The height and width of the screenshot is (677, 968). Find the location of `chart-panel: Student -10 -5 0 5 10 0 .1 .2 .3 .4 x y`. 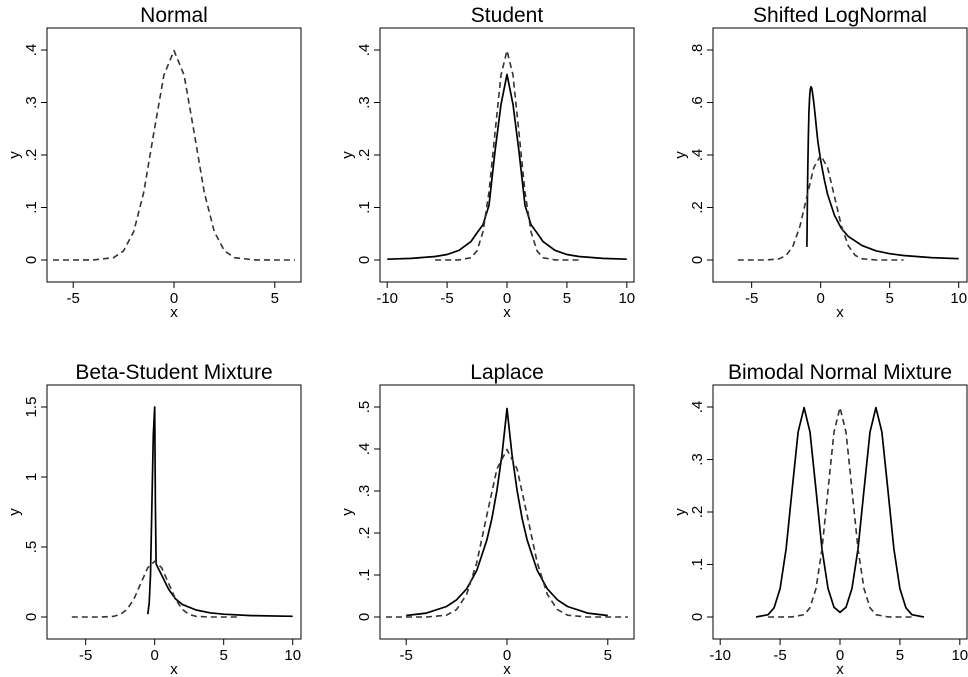

chart-panel: Student -10 -5 0 5 10 0 .1 .2 .3 .4 x y is located at coordinates (487, 162).